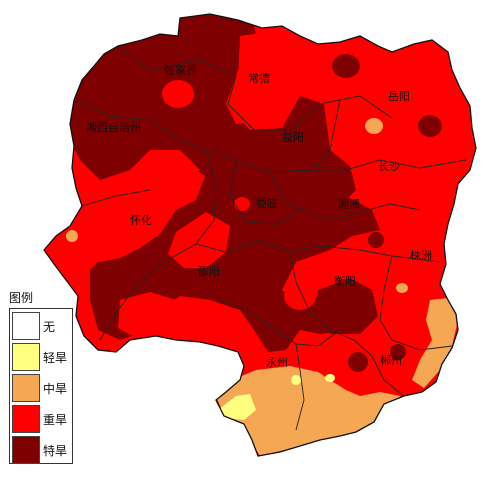  What do you see at coordinates (55, 450) in the screenshot?
I see `legend-label-extreme: 特旱` at bounding box center [55, 450].